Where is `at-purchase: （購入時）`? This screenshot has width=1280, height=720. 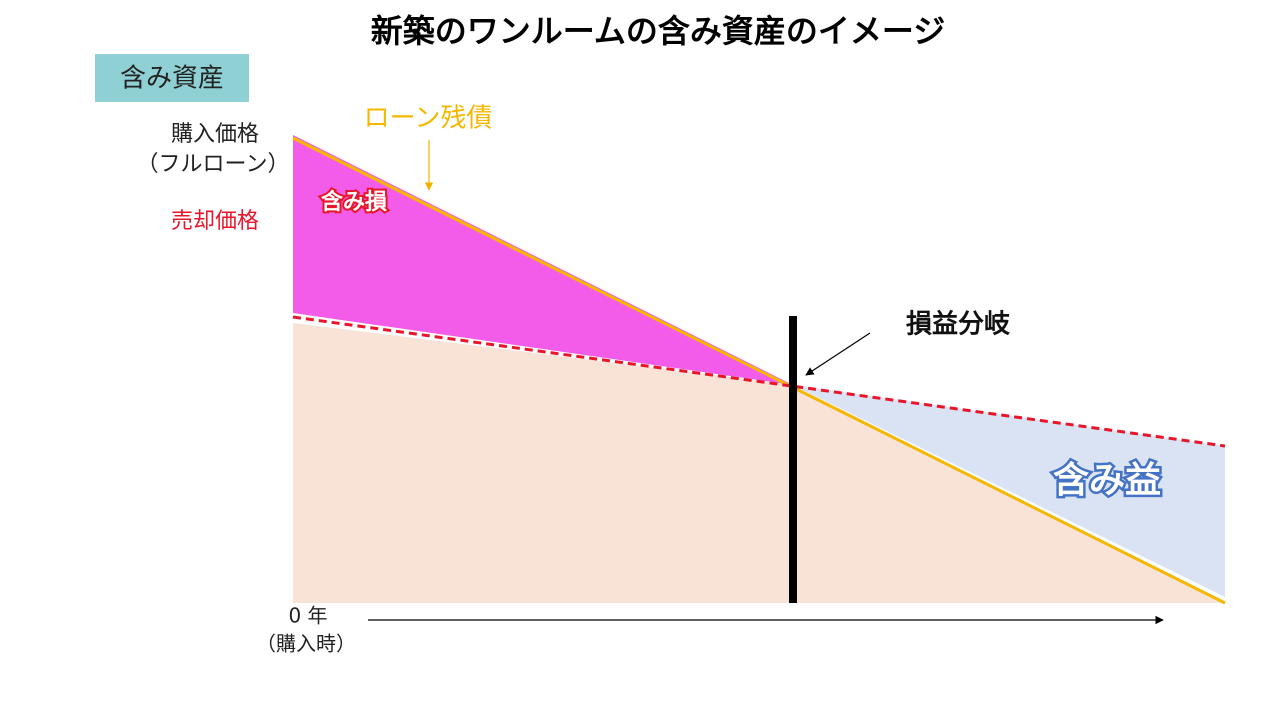
at-purchase: （購入時） is located at coordinates (306, 644).